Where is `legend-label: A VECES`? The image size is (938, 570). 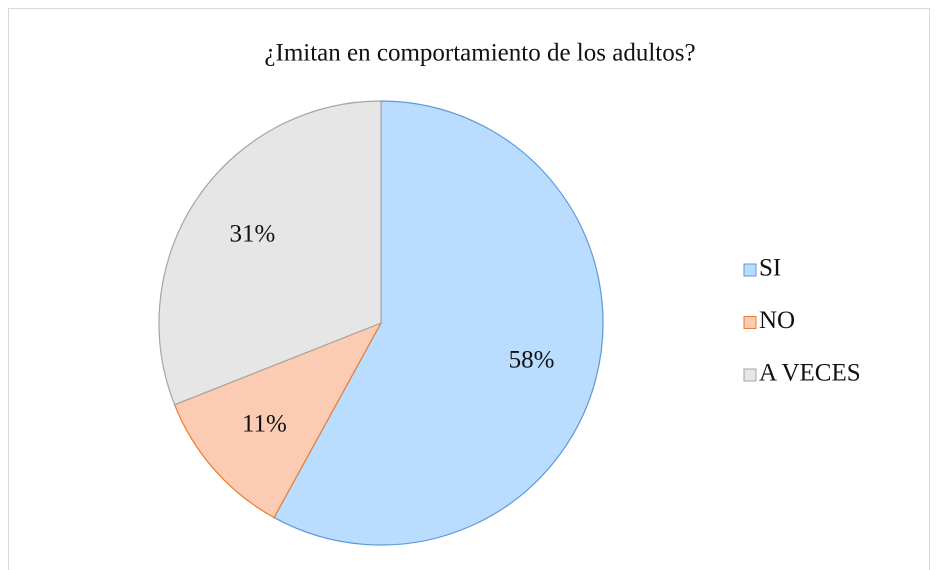 legend-label: A VECES is located at coordinates (810, 373).